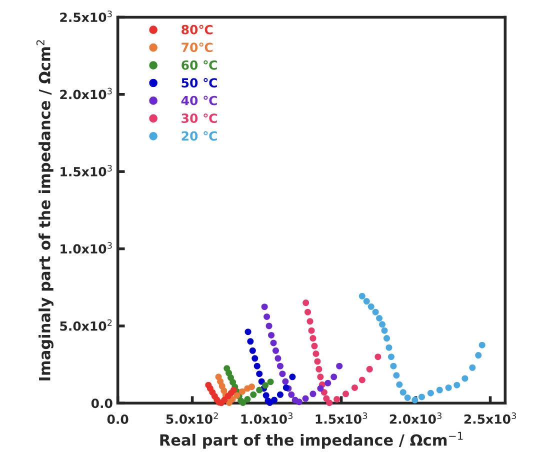  Describe the element at coordinates (199, 83) in the screenshot. I see `legend-label: 50 ℃` at that location.